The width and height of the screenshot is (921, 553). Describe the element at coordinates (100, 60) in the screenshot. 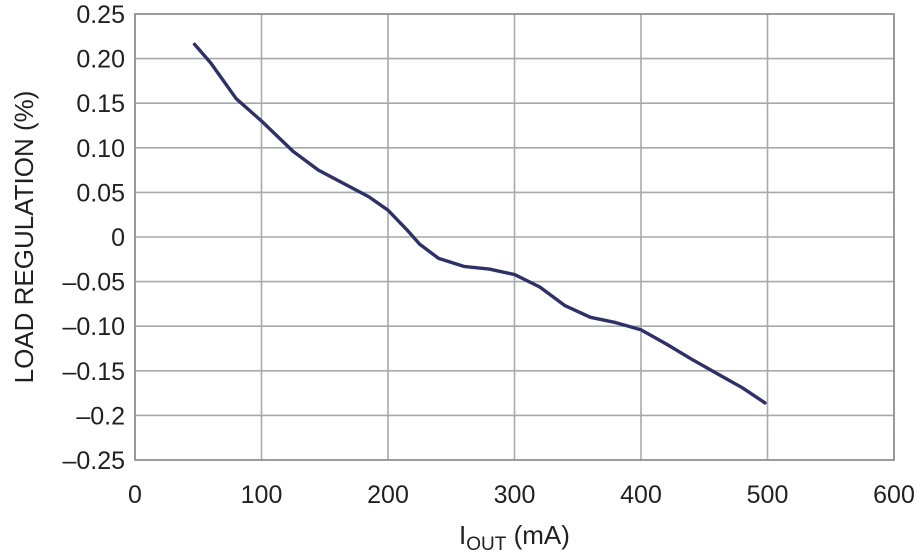

I see `y-tick-label: 0.20` at that location.